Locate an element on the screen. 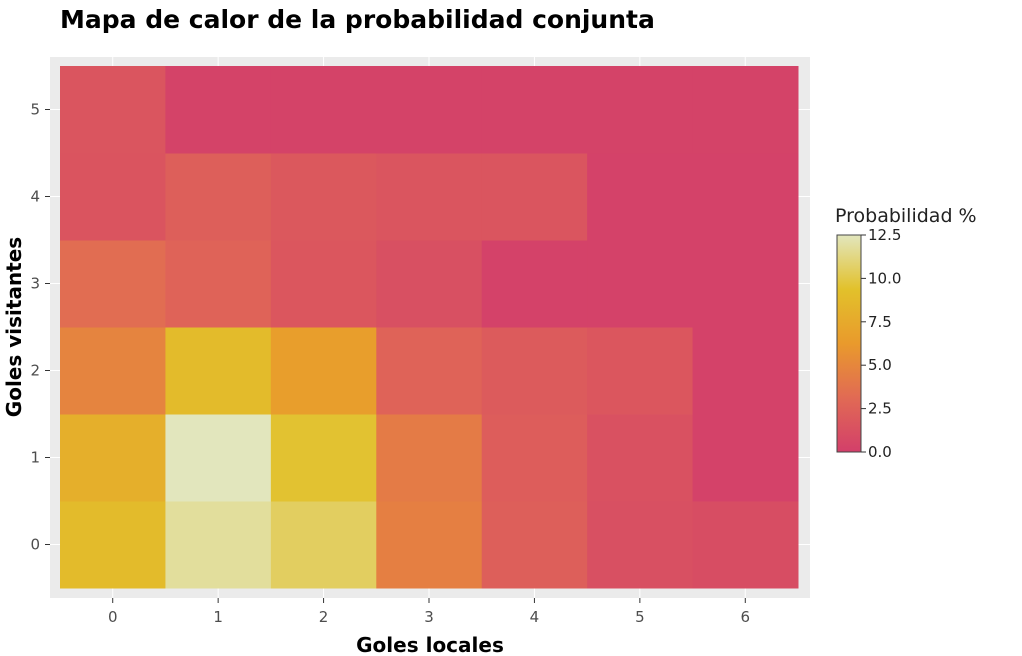  x-tick-label: 3 is located at coordinates (429, 617).